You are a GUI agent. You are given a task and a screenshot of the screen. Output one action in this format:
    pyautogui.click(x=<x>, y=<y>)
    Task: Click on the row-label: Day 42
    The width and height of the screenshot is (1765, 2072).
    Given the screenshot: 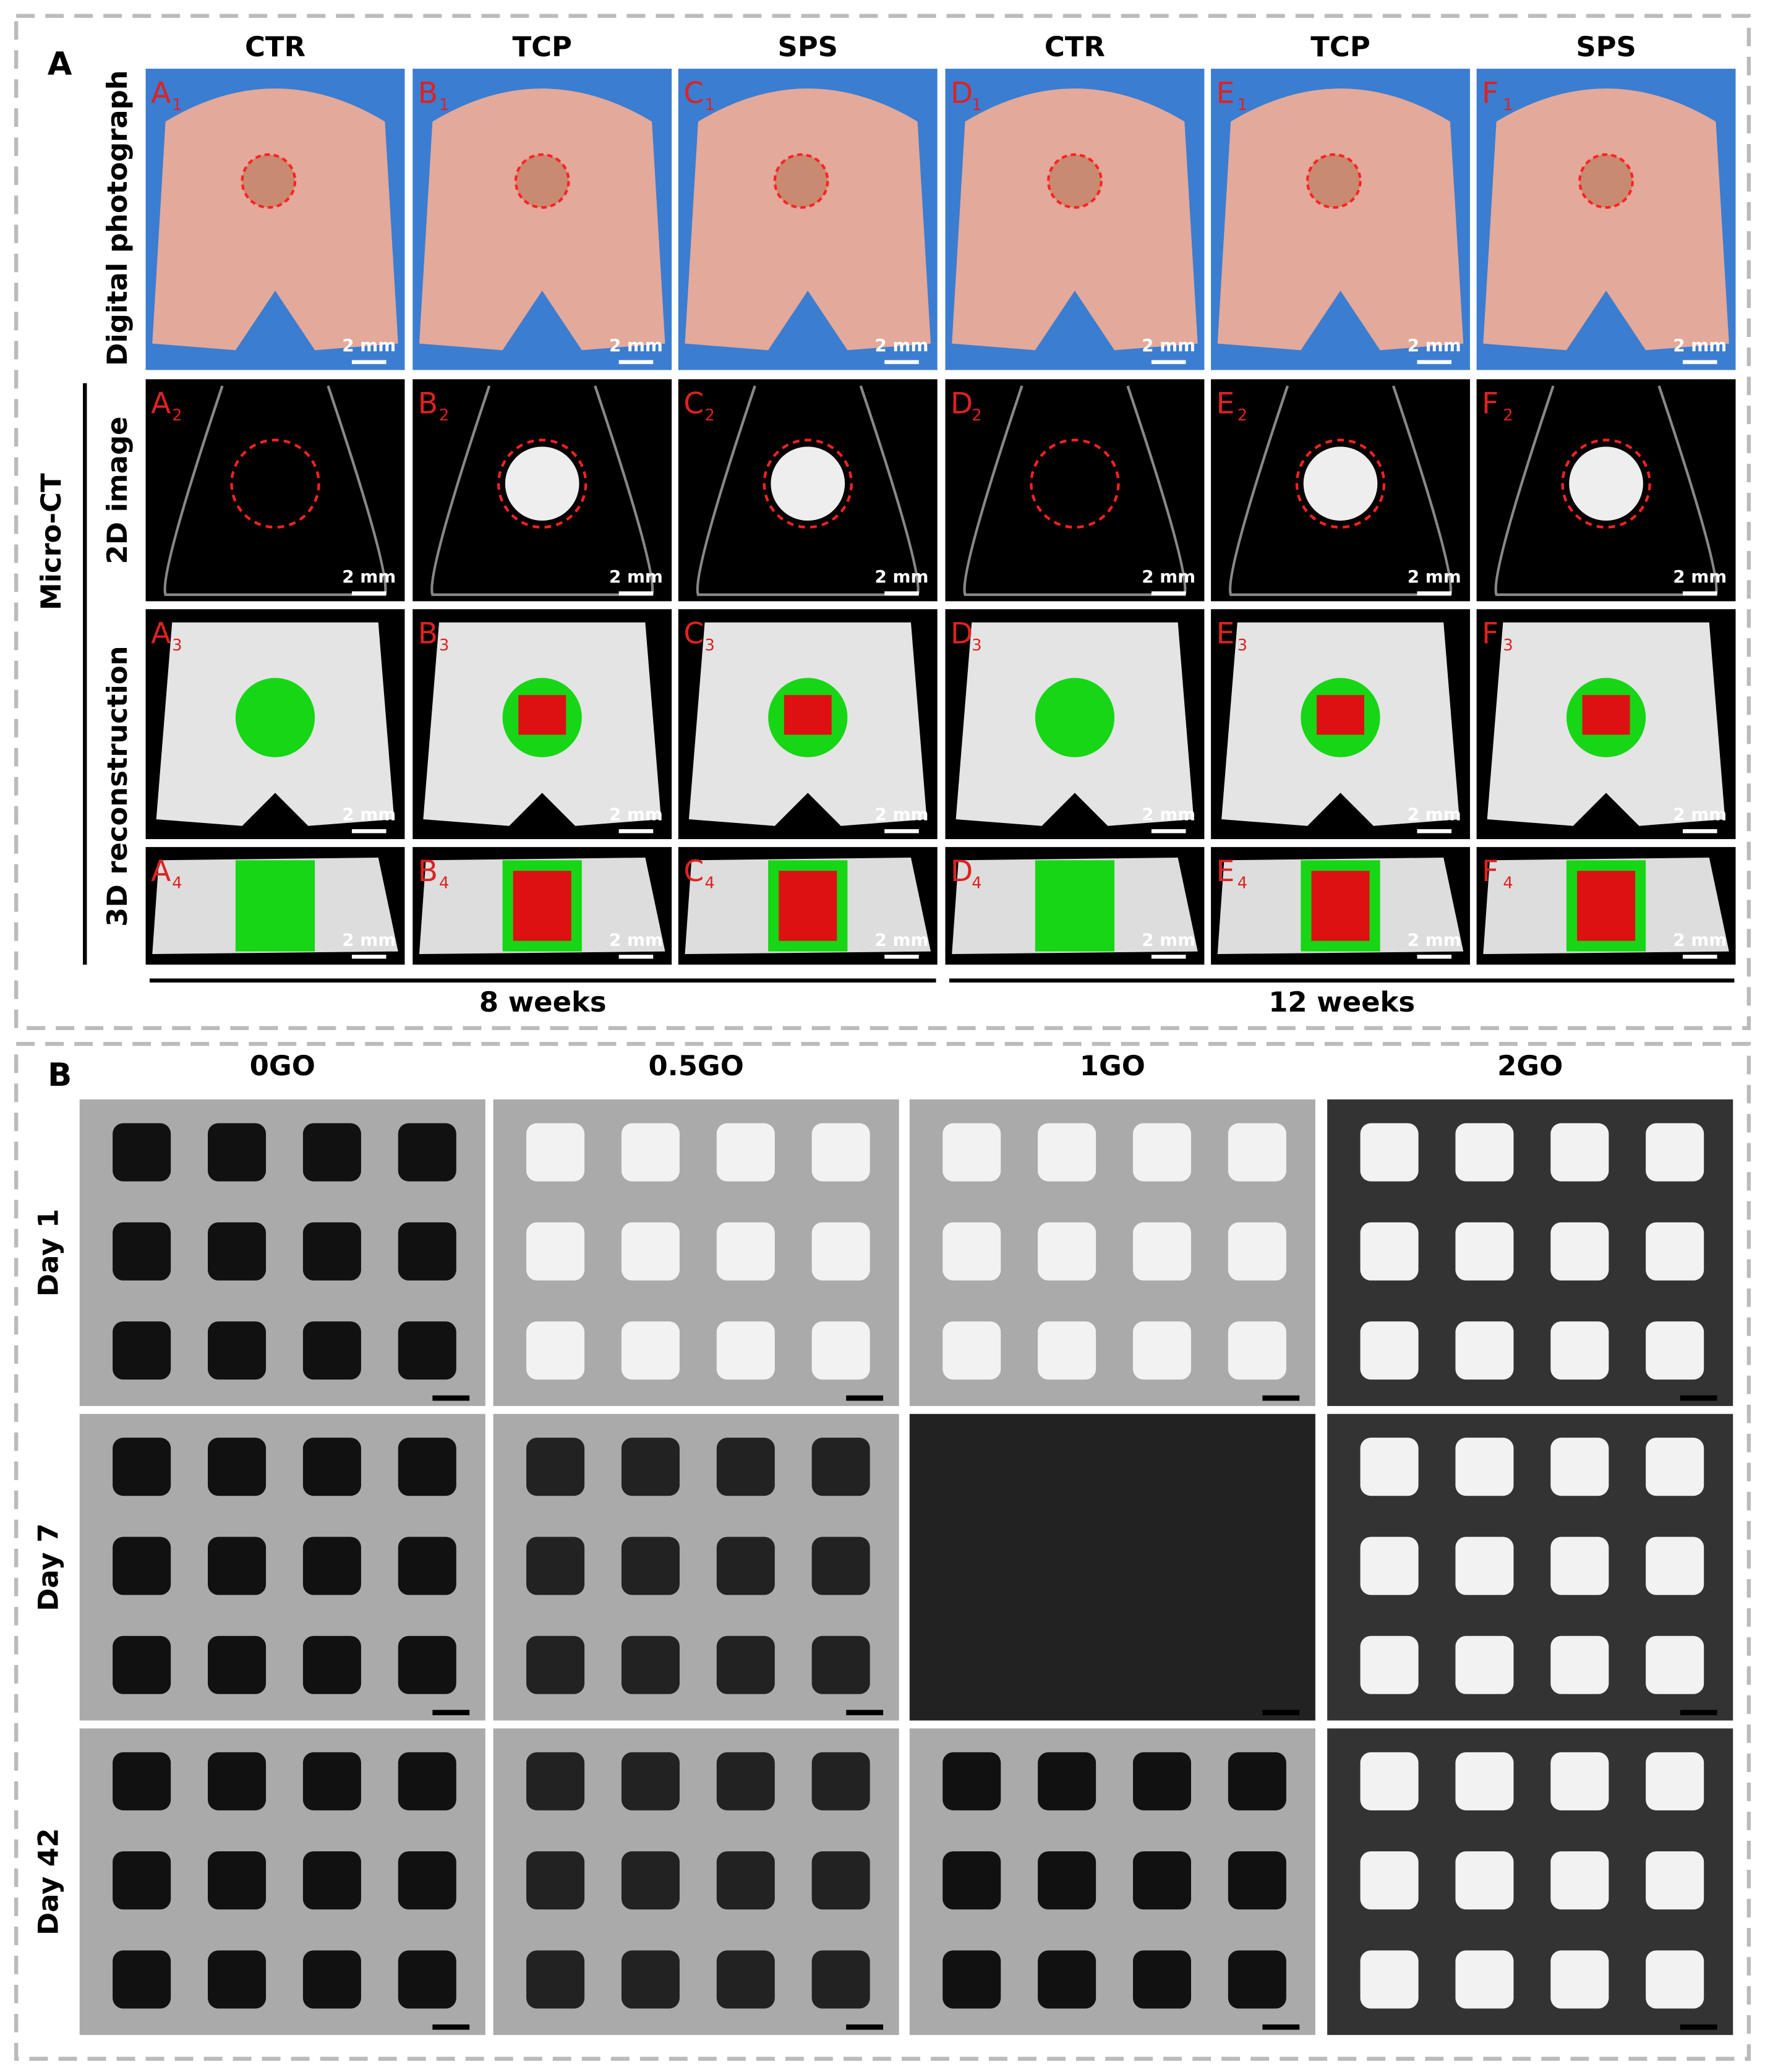 What is the action you would take?
    pyautogui.click(x=48, y=1881)
    